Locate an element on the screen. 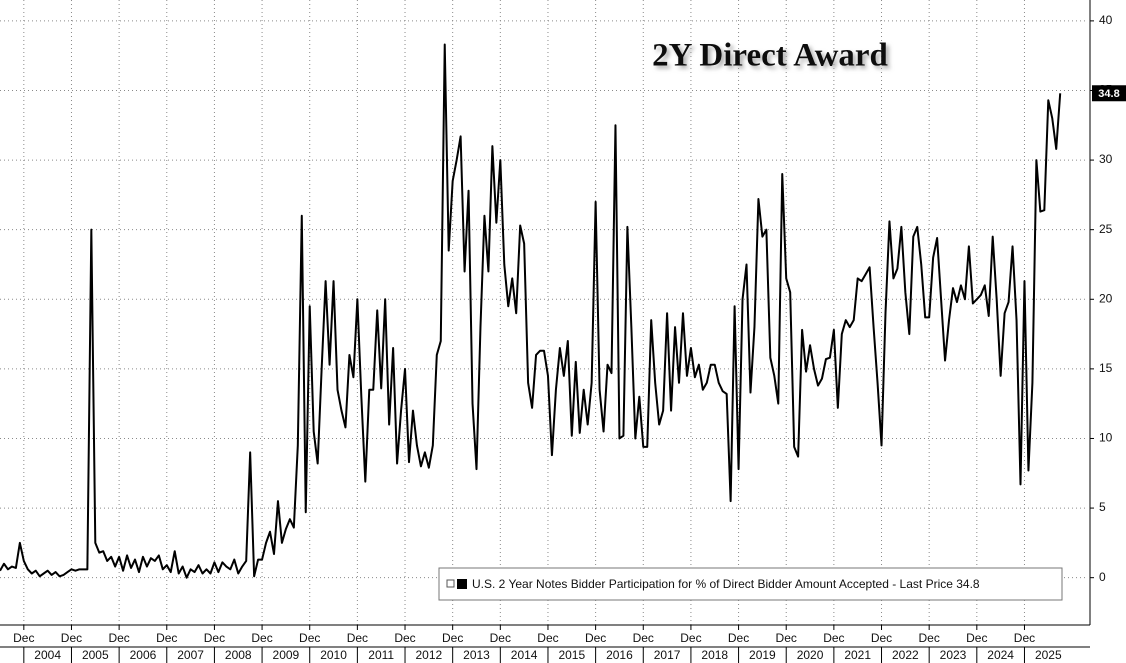 The height and width of the screenshot is (663, 1126). year-label: 2017 is located at coordinates (667, 655).